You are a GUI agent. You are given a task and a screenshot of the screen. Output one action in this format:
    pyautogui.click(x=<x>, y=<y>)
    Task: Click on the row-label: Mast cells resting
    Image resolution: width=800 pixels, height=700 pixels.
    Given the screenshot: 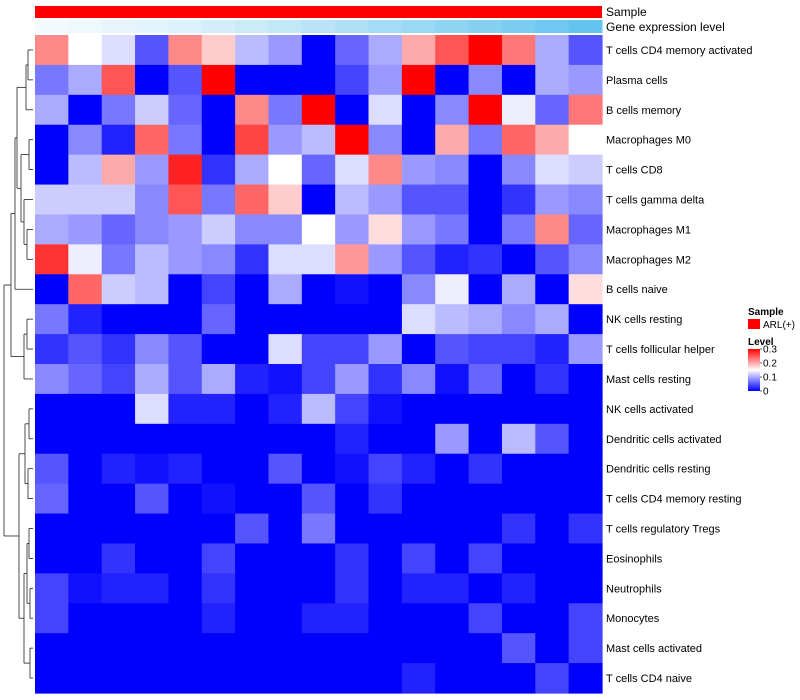 What is the action you would take?
    pyautogui.click(x=648, y=380)
    